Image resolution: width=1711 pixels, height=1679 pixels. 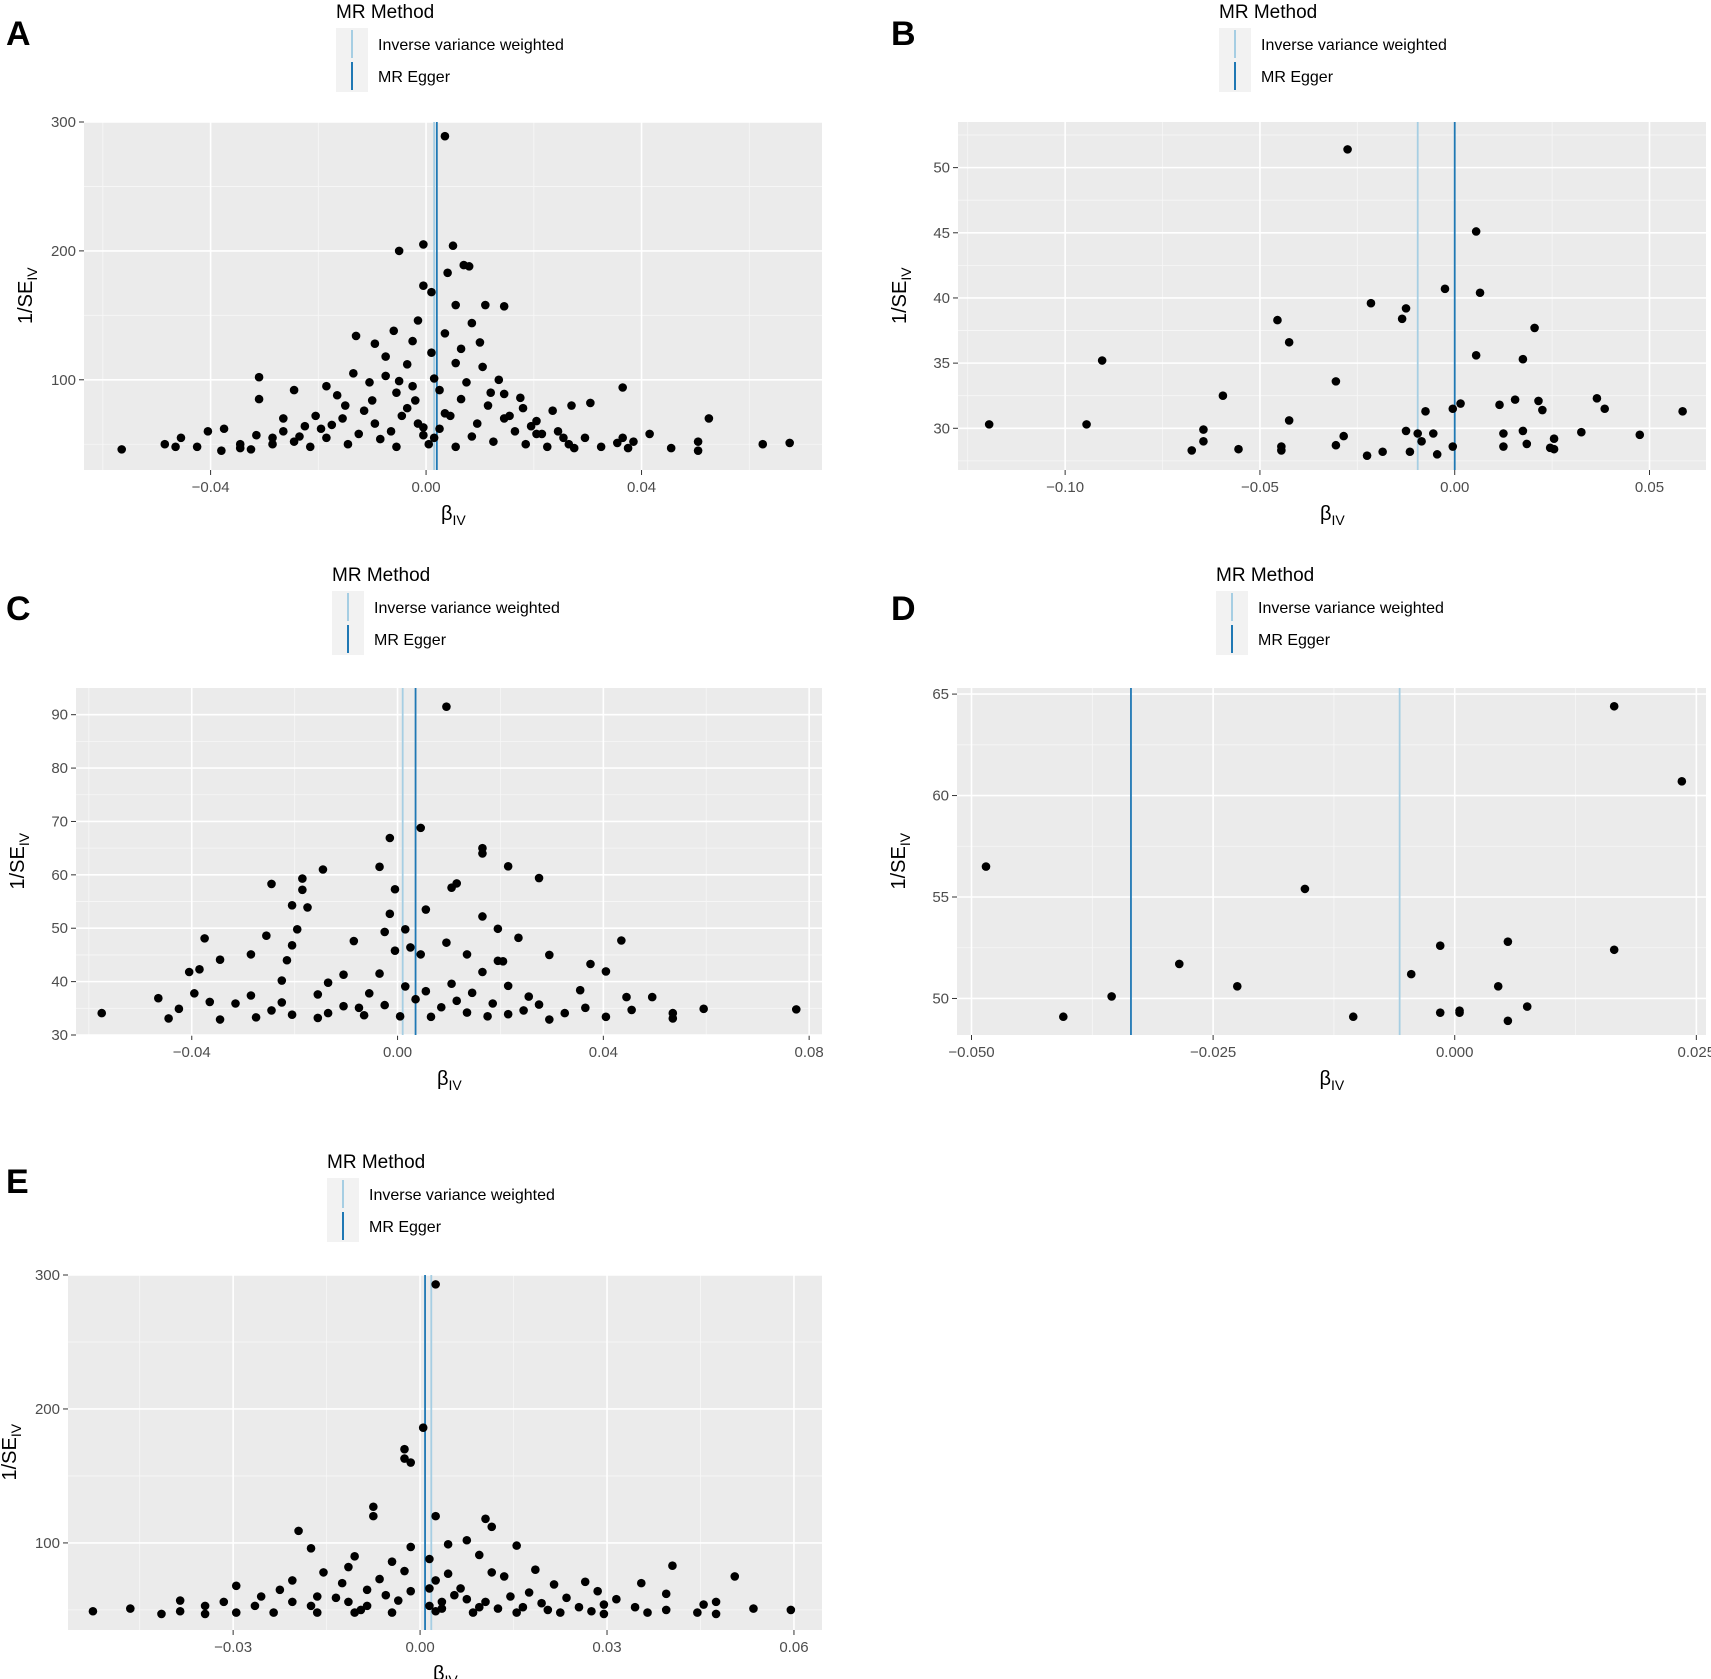 What do you see at coordinates (471, 45) in the screenshot?
I see `legend-label: Inverse variance weighted` at bounding box center [471, 45].